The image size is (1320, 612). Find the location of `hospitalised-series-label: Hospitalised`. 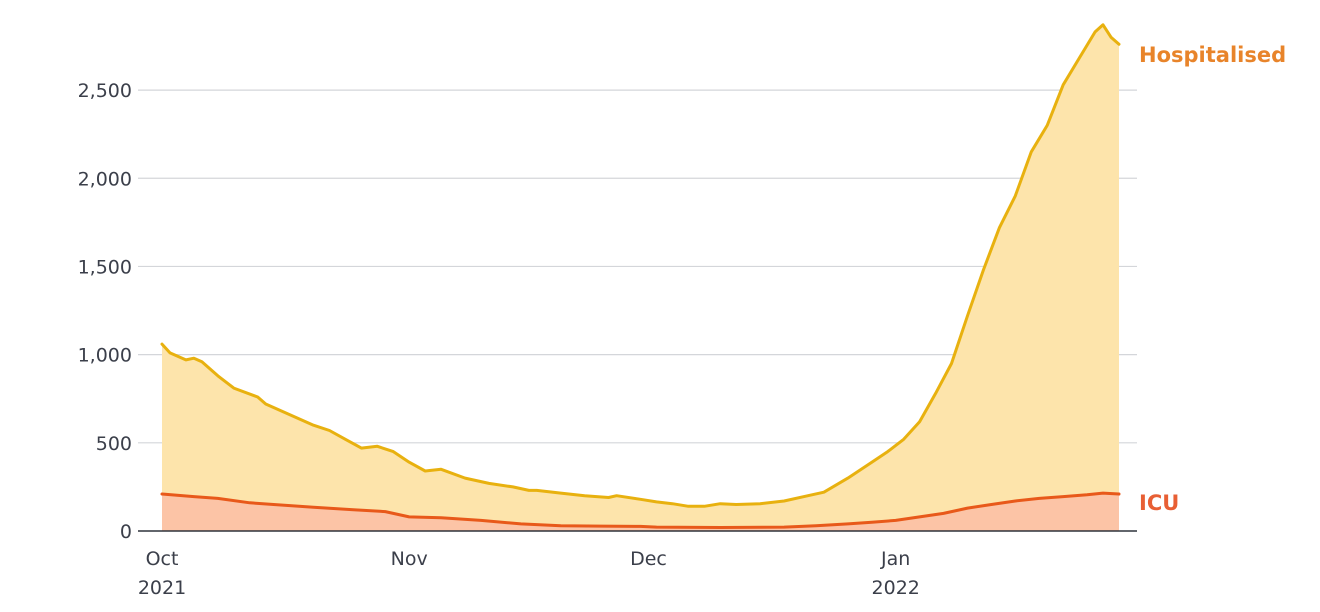

hospitalised-series-label: Hospitalised is located at coordinates (1212, 55).